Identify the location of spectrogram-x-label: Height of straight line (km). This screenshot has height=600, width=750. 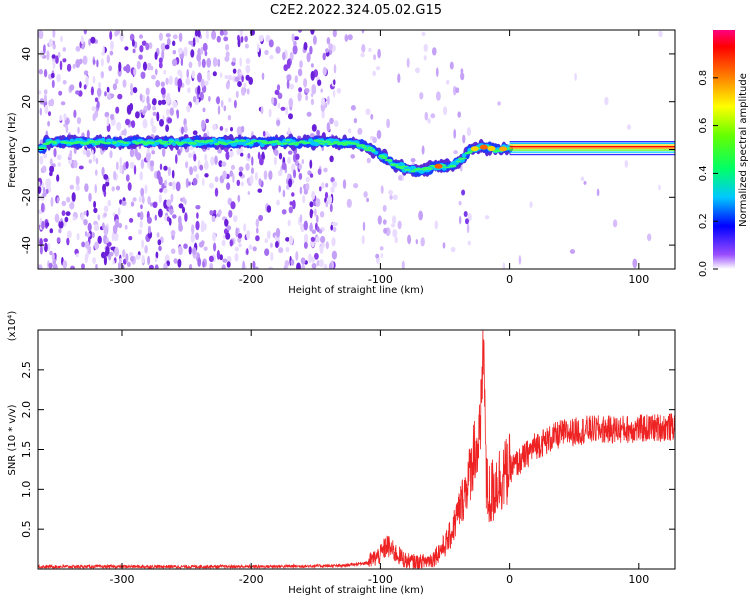
(356, 290).